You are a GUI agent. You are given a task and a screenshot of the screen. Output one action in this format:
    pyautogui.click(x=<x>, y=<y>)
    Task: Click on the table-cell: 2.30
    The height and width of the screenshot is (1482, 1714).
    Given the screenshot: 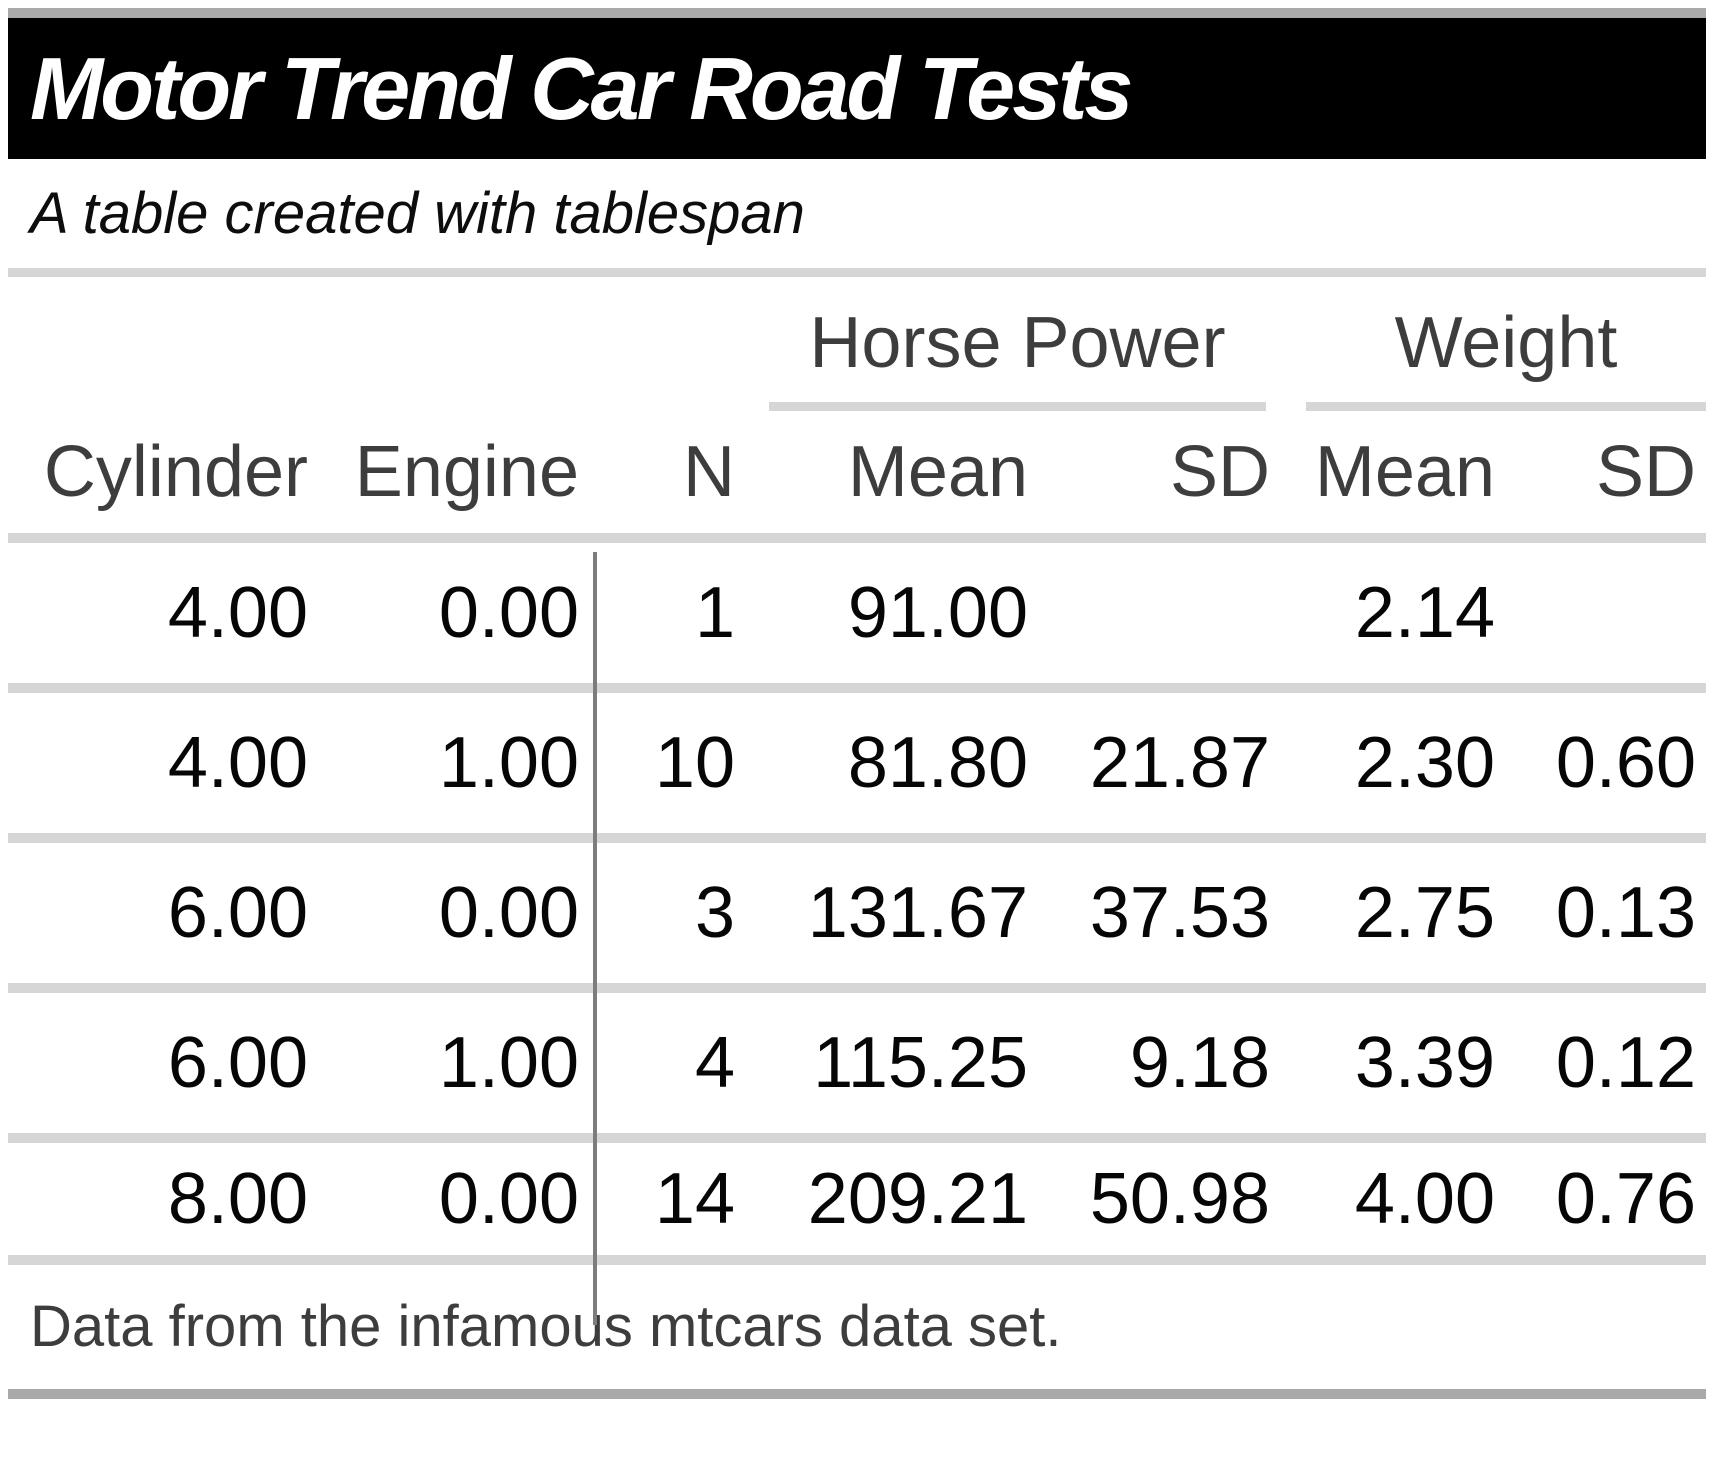 What is the action you would take?
    pyautogui.click(x=1392, y=765)
    